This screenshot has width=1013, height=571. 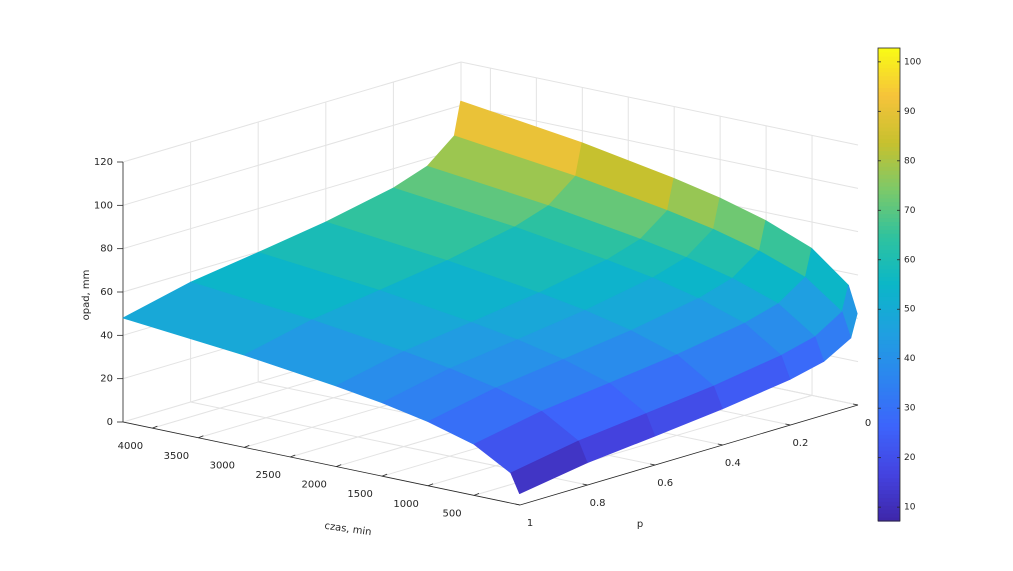 I want to click on z-tick-label: 20, so click(x=106, y=379).